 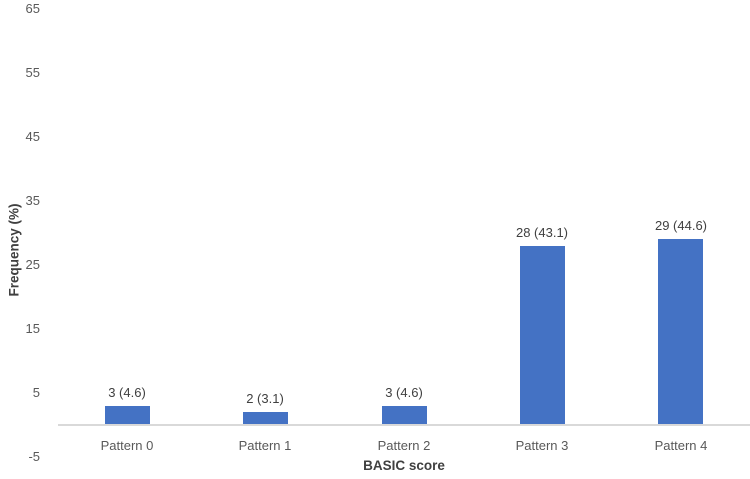 What do you see at coordinates (404, 465) in the screenshot?
I see `x-axis-title: BASIC score` at bounding box center [404, 465].